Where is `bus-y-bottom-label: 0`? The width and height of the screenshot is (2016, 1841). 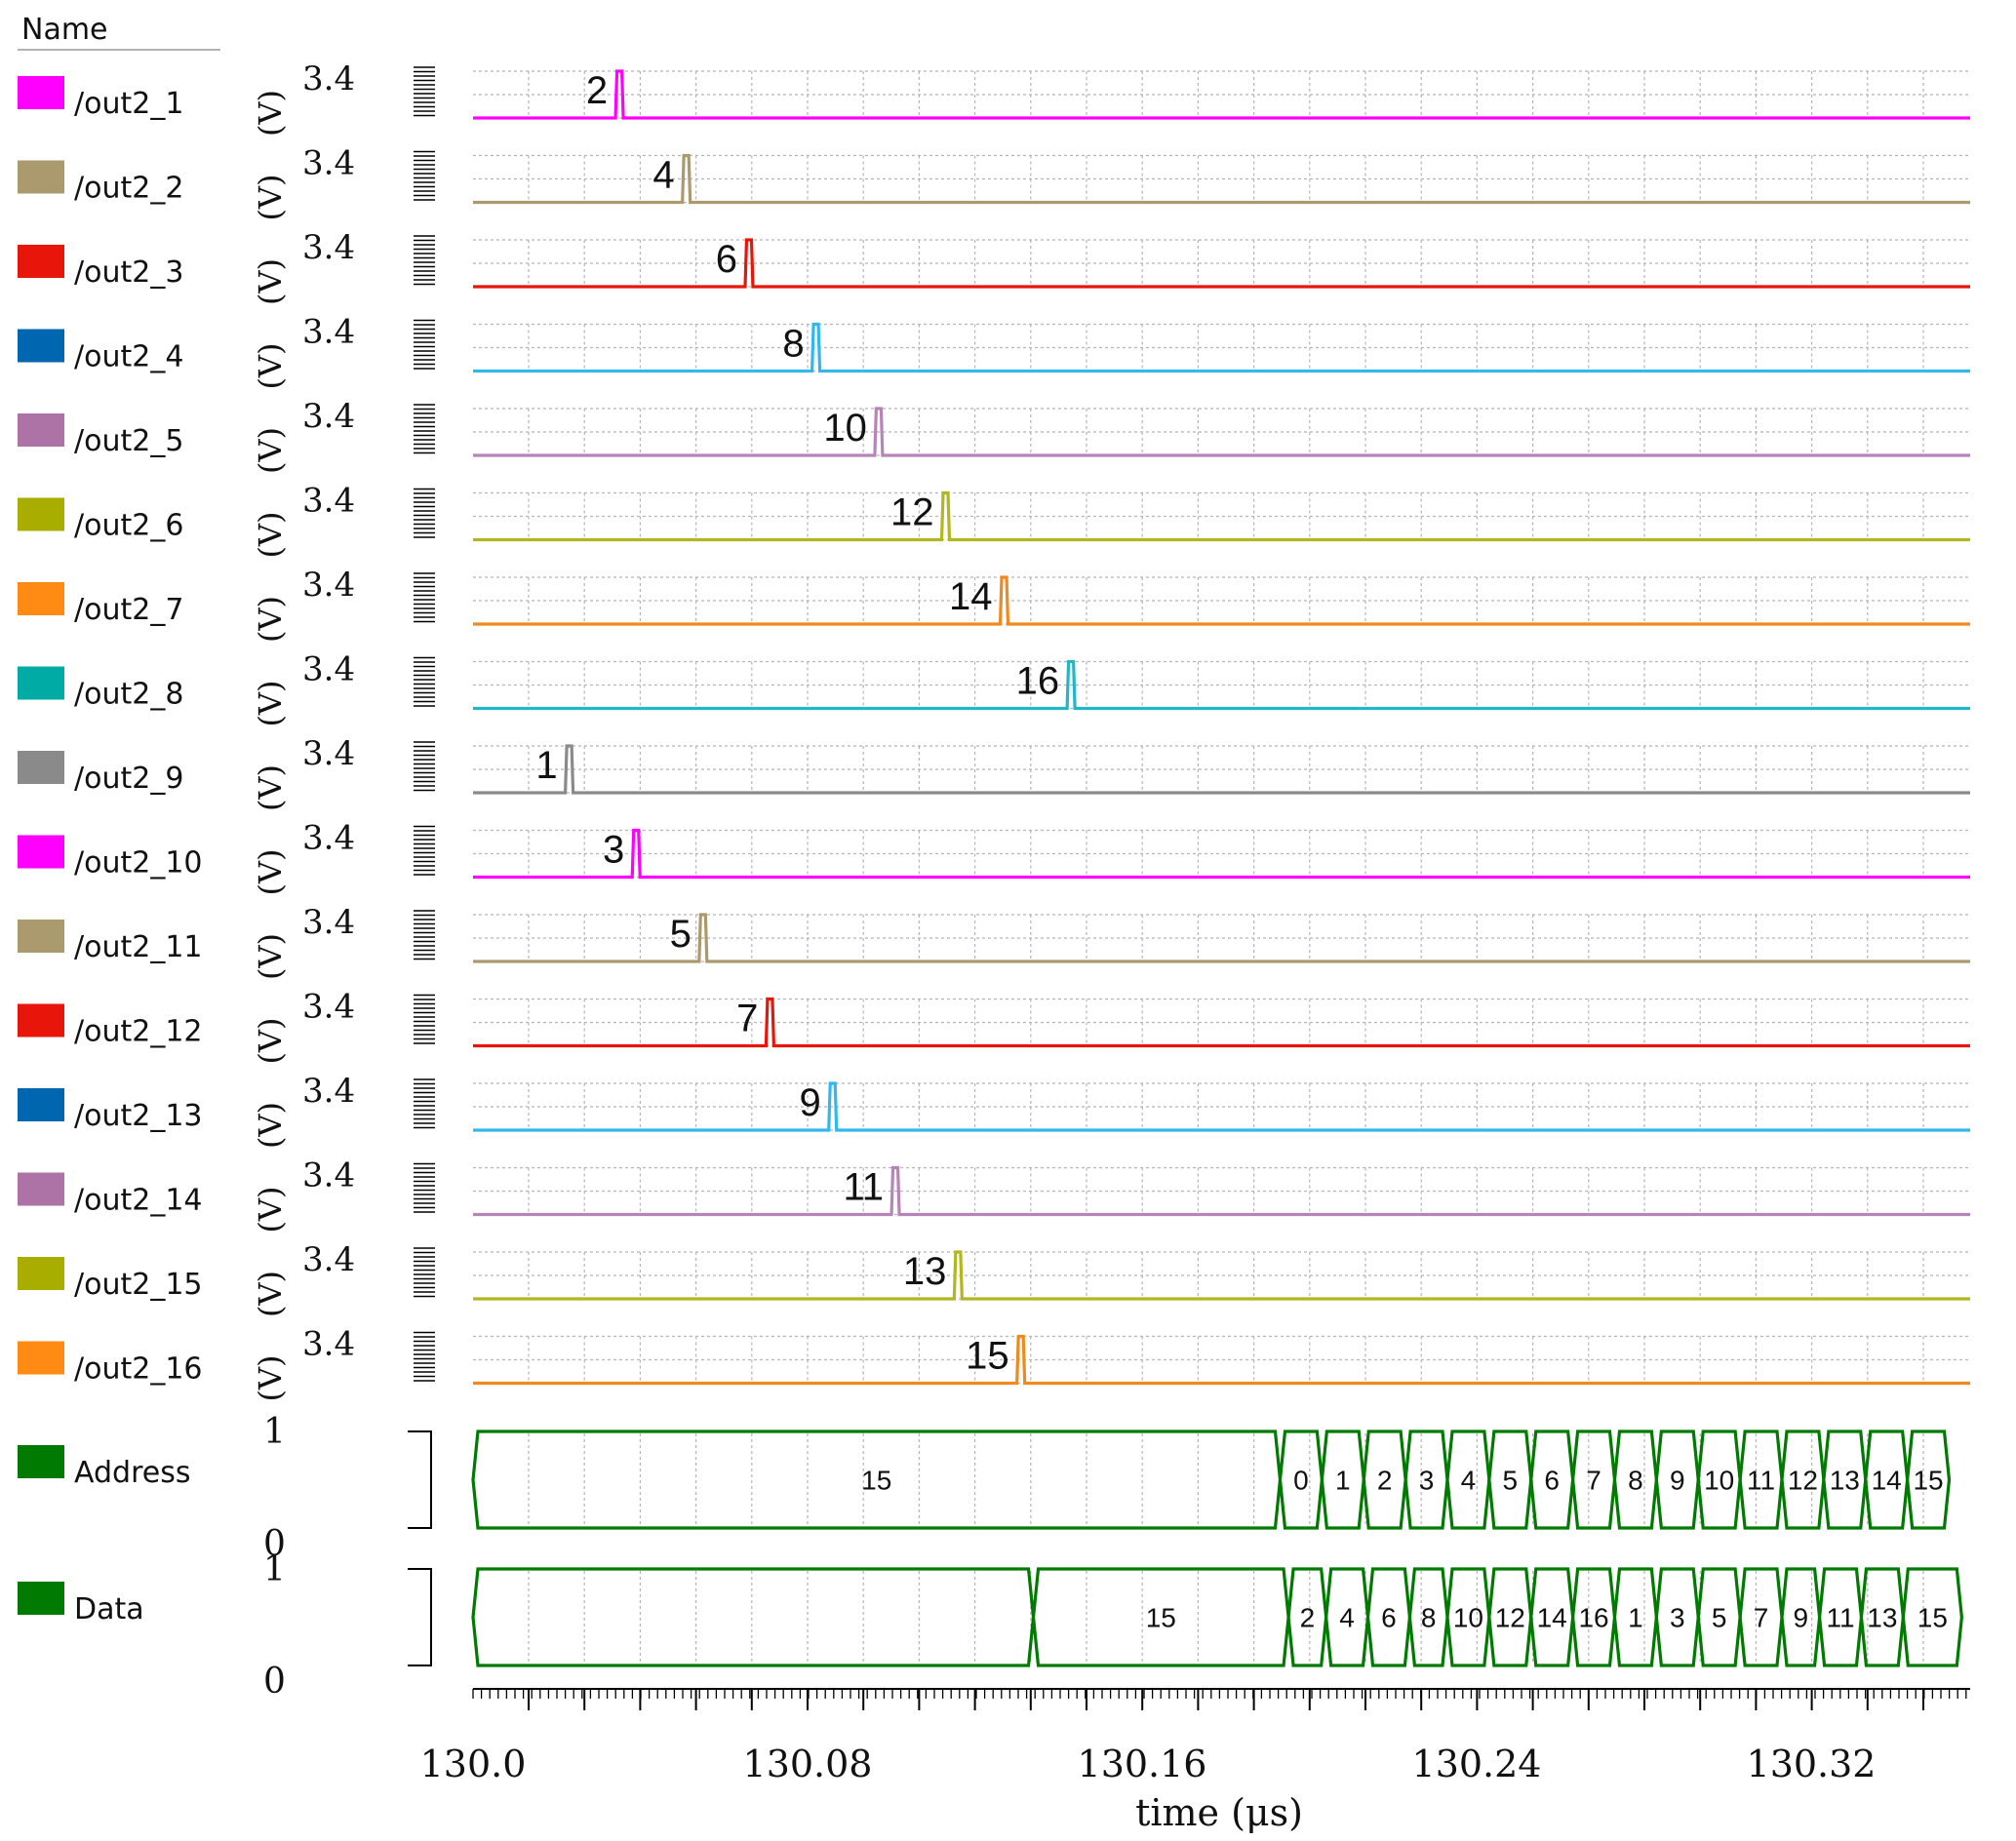
bus-y-bottom-label: 0 is located at coordinates (274, 1682).